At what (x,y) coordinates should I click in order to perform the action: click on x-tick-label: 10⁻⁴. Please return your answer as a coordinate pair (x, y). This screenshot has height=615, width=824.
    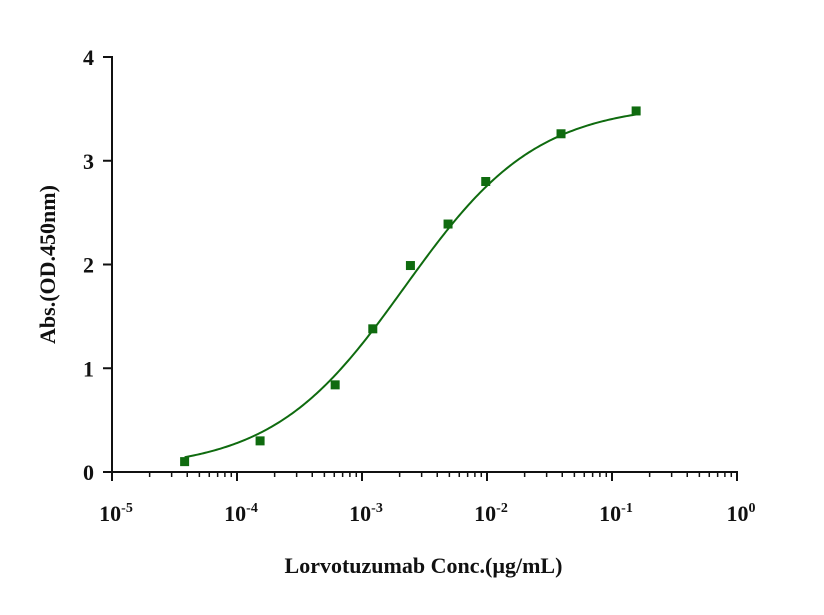
    Looking at the image, I should click on (241, 513).